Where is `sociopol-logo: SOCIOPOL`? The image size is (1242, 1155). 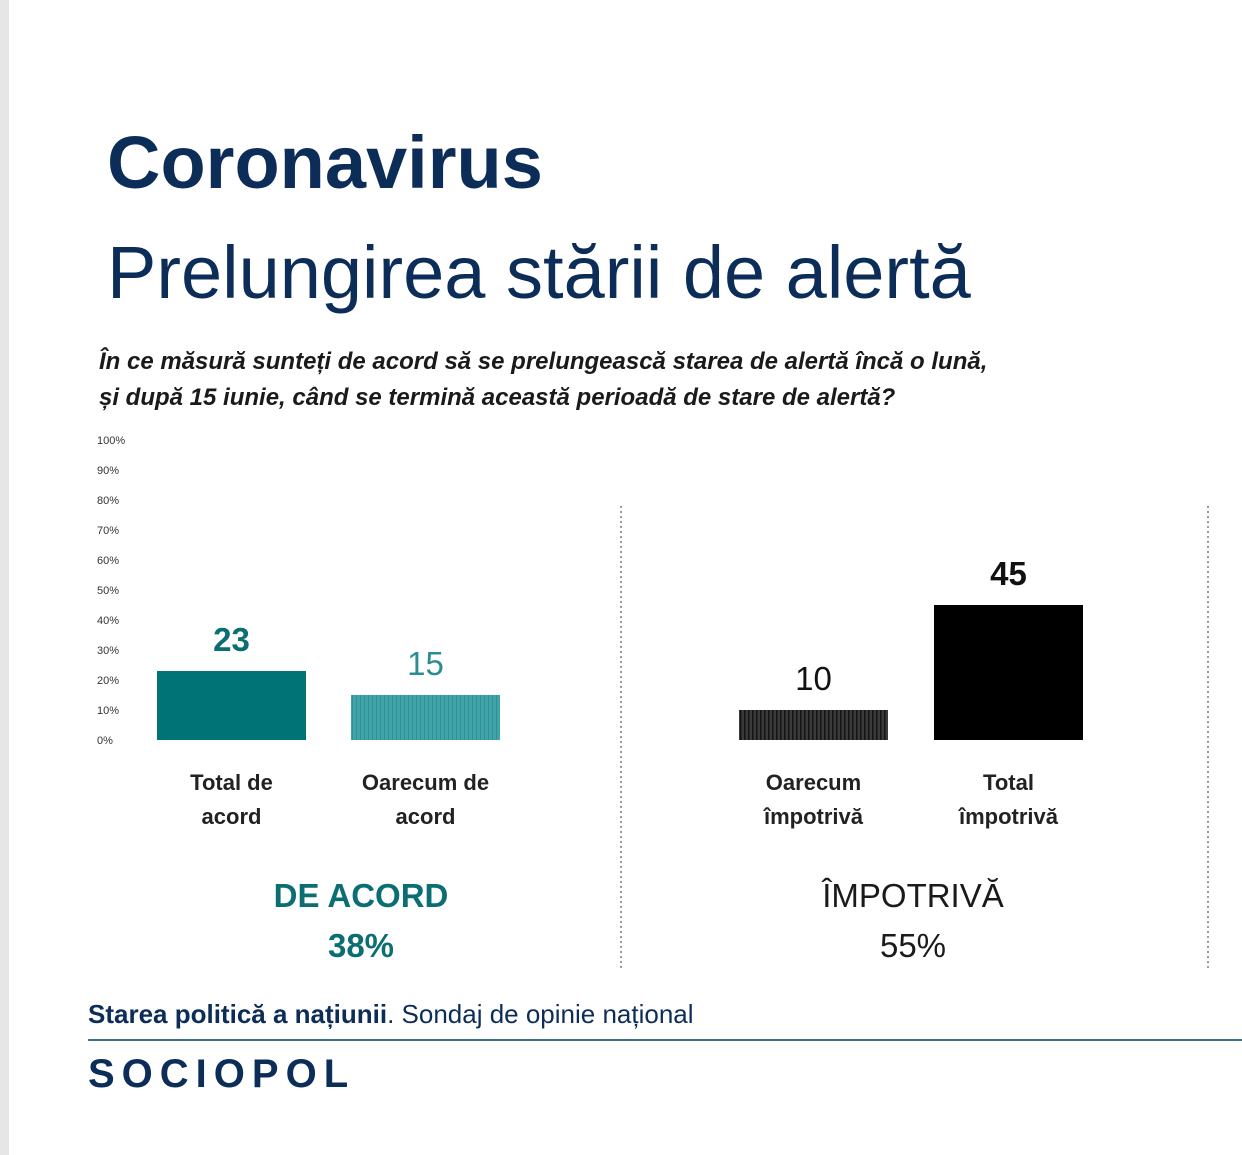
sociopol-logo: SOCIOPOL is located at coordinates (222, 1074).